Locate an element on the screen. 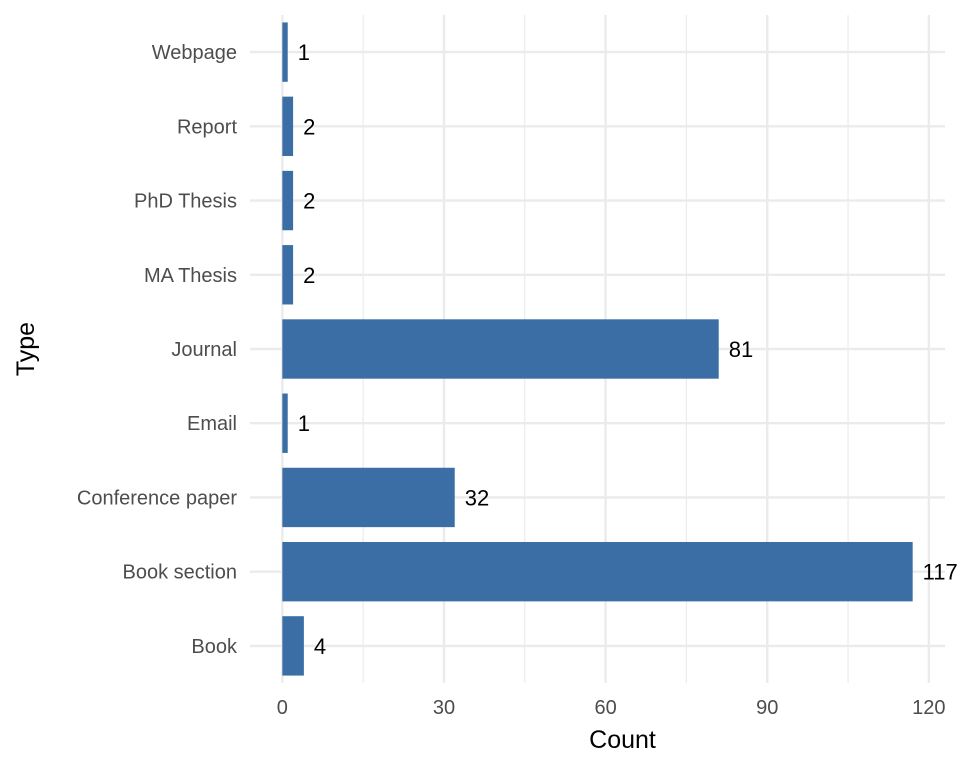 The width and height of the screenshot is (960, 768). y-tick-label: Book section is located at coordinates (179, 573).